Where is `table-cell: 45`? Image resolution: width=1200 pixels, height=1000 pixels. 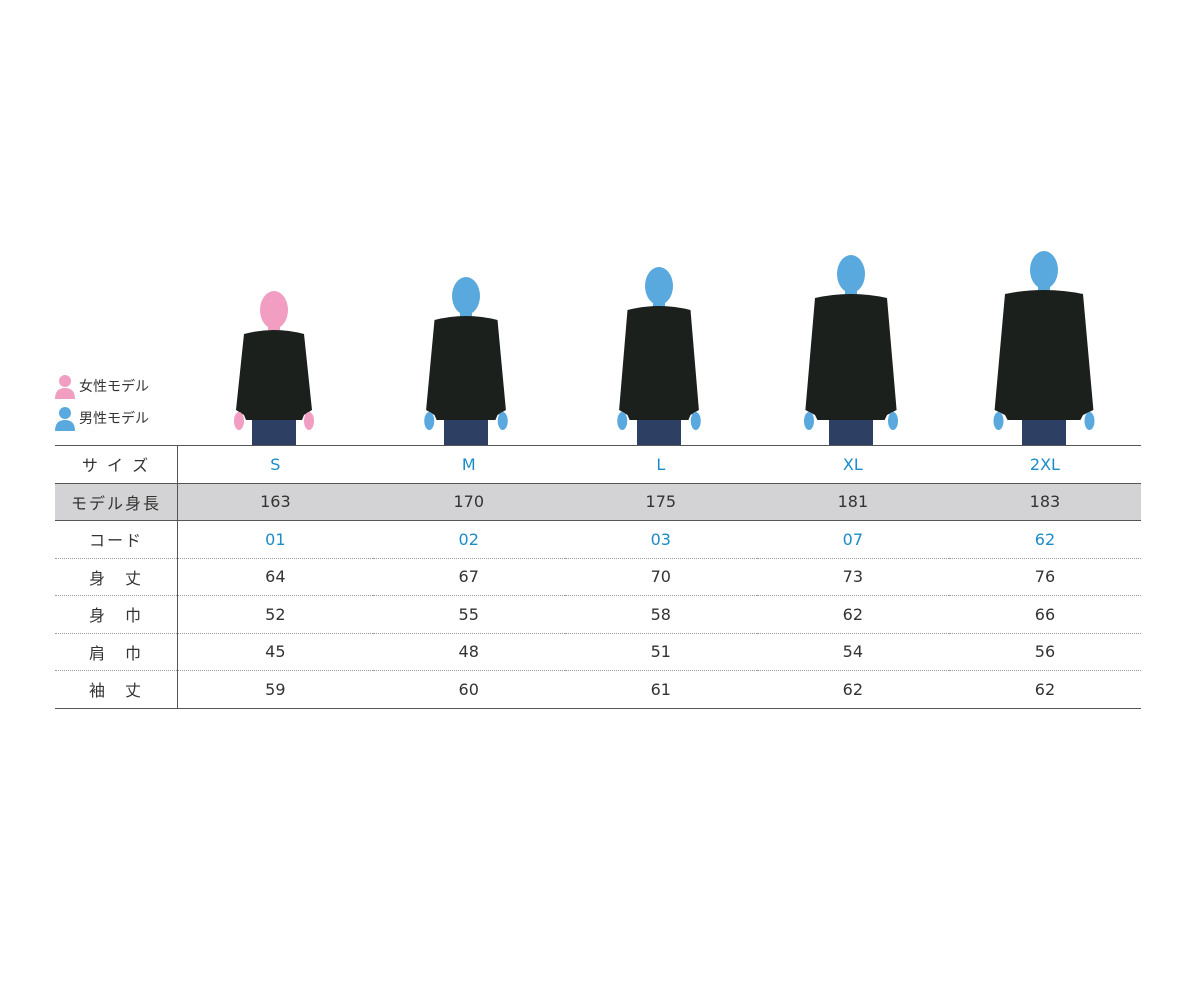 table-cell: 45 is located at coordinates (275, 652).